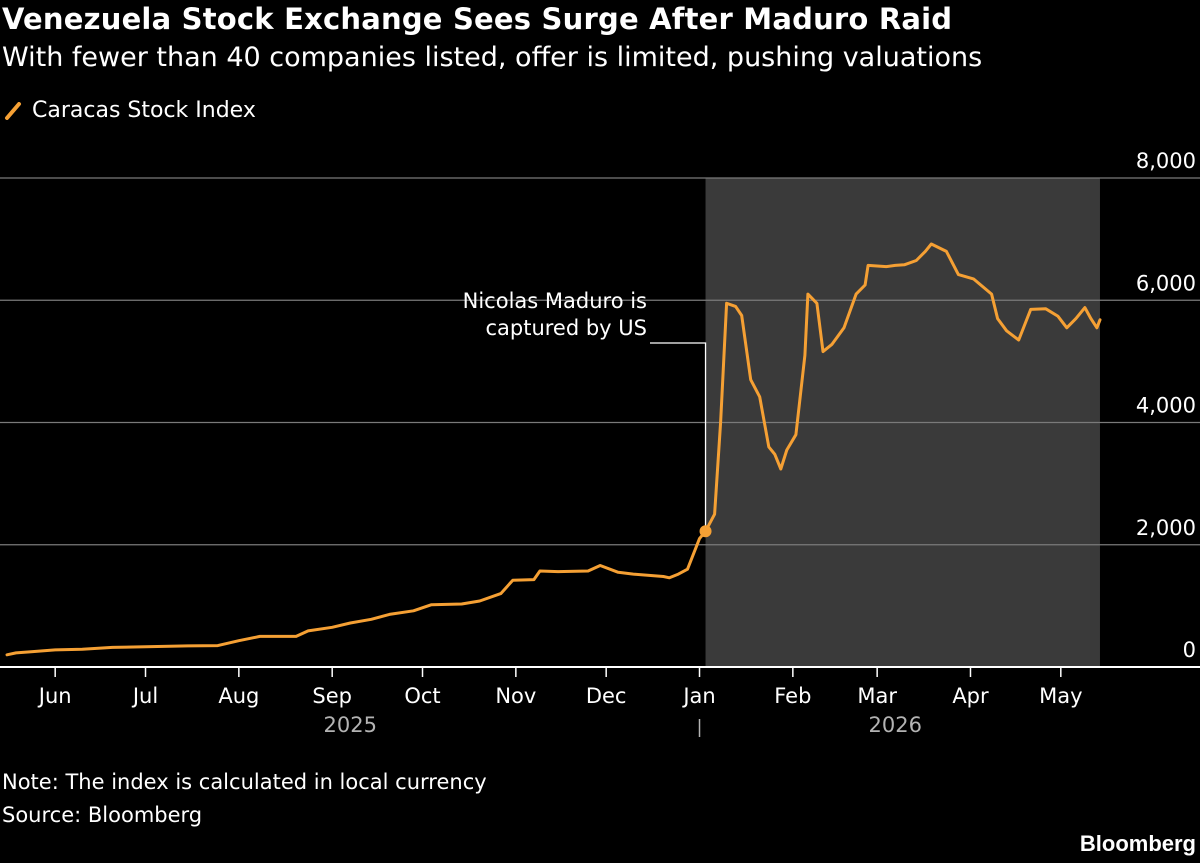  I want to click on x-tick-label: Feb, so click(792, 696).